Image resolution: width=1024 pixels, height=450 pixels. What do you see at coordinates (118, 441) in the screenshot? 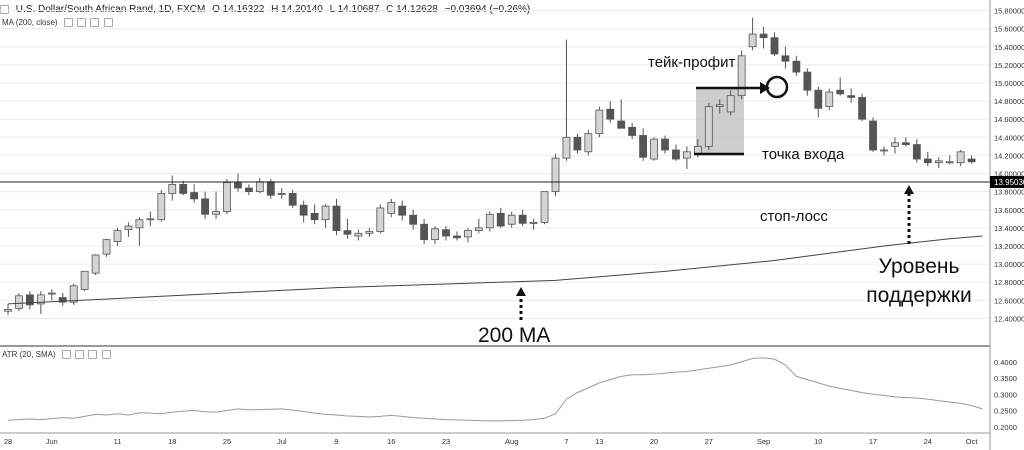
I see `time-tick-label: 11` at bounding box center [118, 441].